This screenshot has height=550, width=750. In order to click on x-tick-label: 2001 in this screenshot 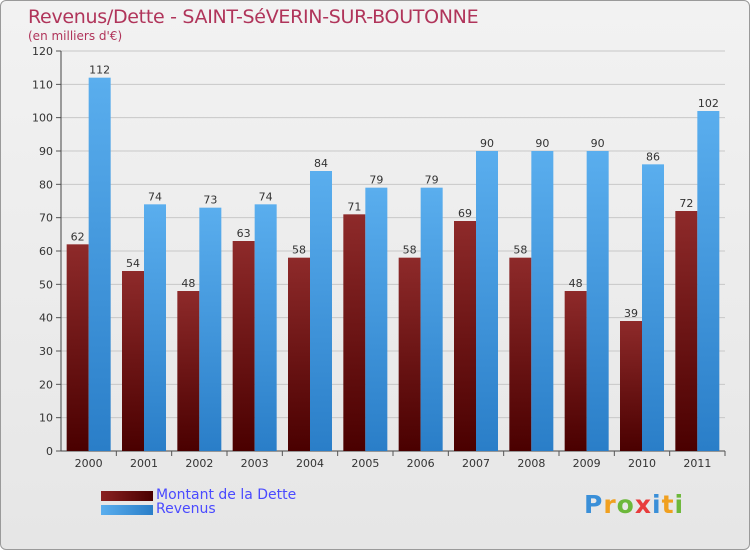, I will do `click(144, 463)`.